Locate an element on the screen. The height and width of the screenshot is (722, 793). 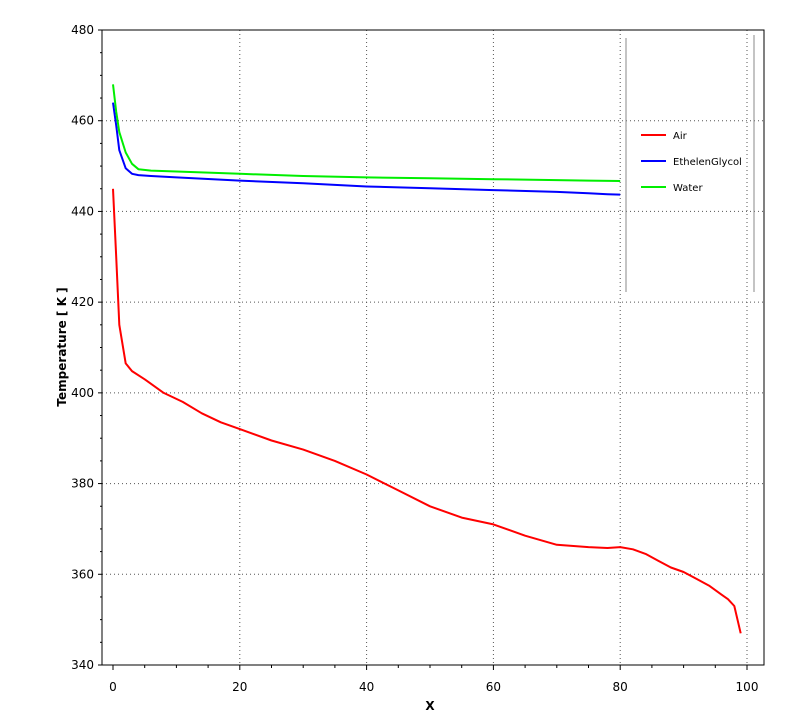
legend-label-air: Air is located at coordinates (680, 136).